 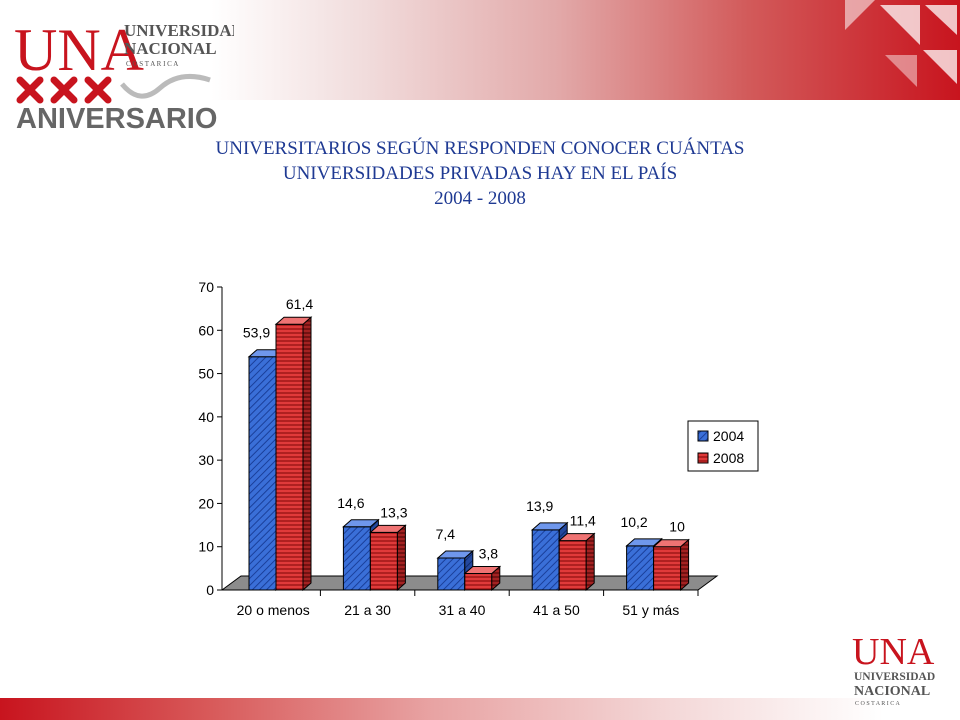 I want to click on logo-una-text: UNA, so click(x=79, y=50).